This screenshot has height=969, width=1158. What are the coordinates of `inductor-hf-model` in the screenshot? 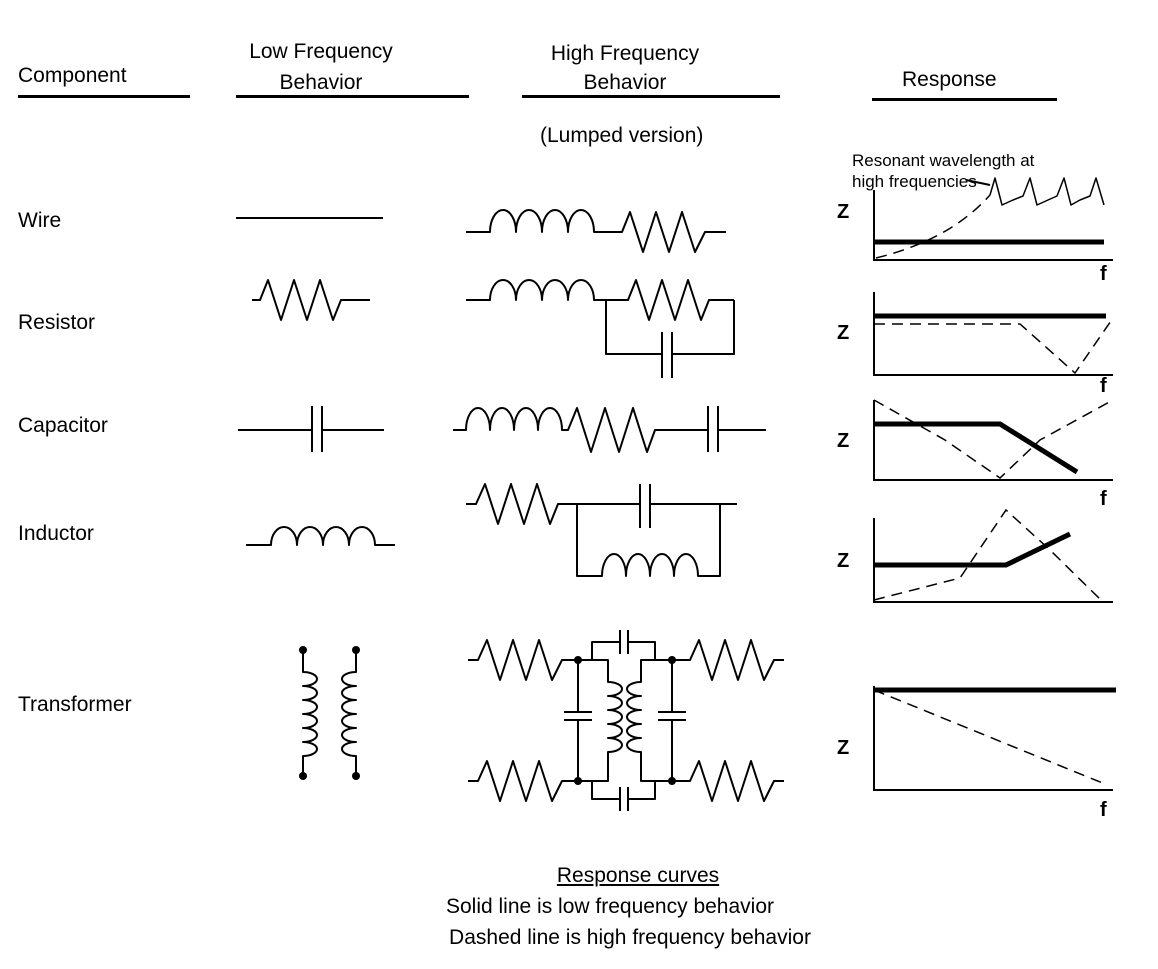 It's located at (601, 530).